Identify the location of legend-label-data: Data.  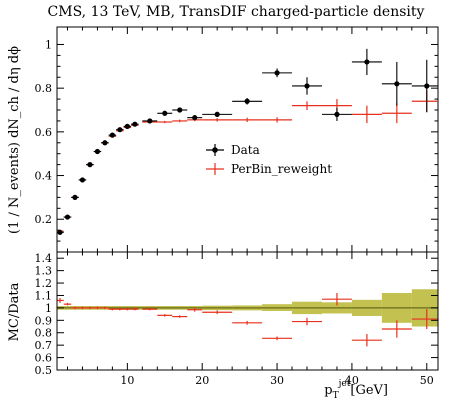
(245, 150).